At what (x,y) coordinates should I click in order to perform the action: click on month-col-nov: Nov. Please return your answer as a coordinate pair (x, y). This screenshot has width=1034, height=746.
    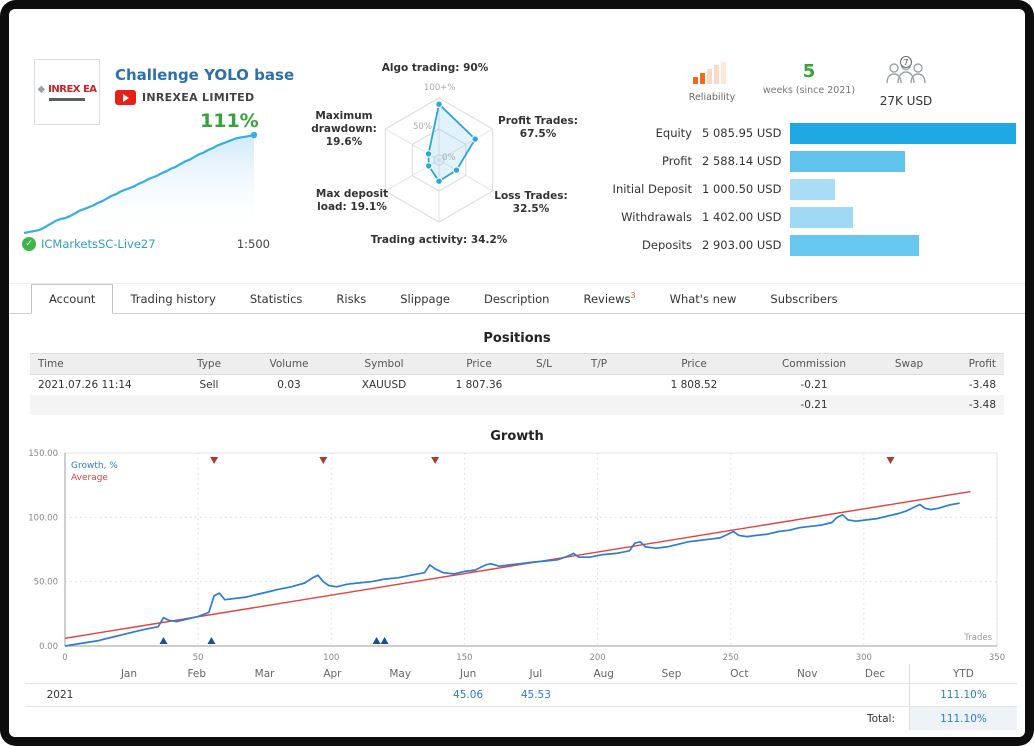
    Looking at the image, I should click on (807, 673).